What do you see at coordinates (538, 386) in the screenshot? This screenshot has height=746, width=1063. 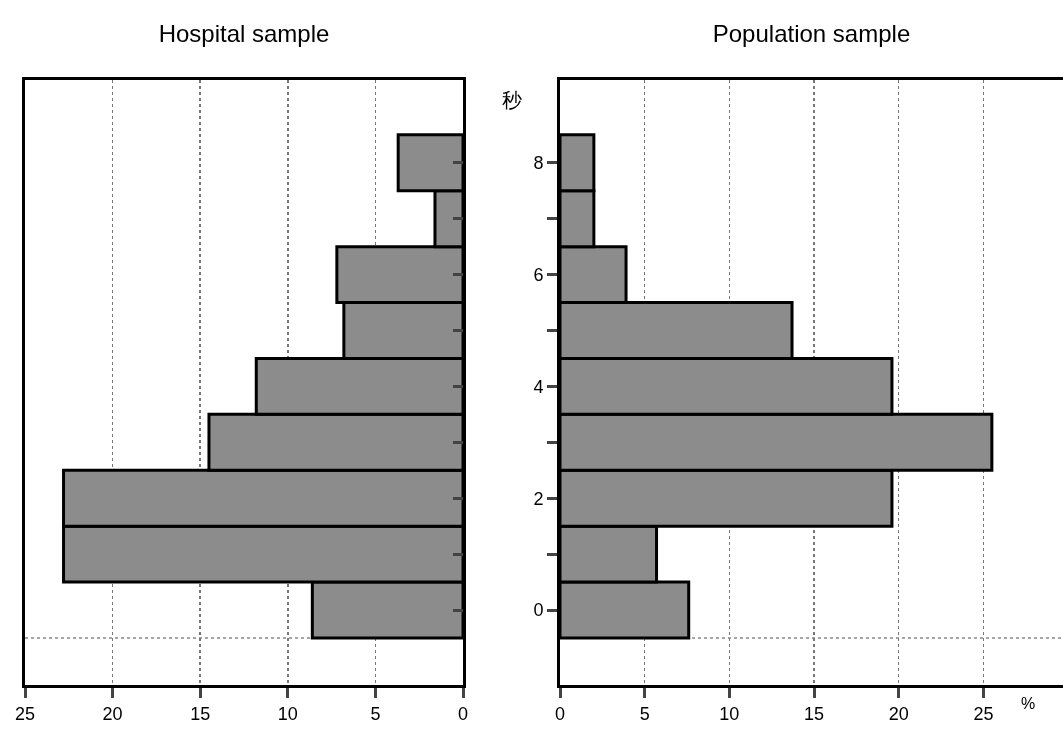 I see `y-tick-label: 4` at bounding box center [538, 386].